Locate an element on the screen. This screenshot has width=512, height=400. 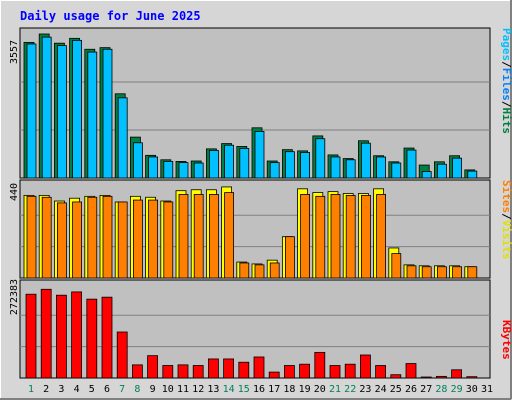
x-label-20: 20 is located at coordinates (320, 389).